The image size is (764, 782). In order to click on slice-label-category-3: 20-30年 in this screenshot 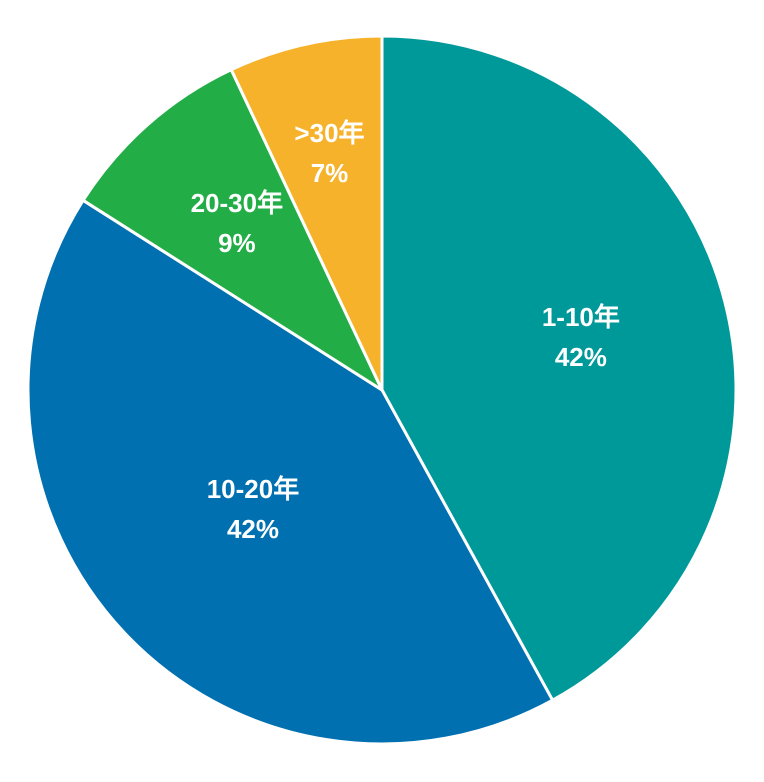, I will do `click(237, 203)`.